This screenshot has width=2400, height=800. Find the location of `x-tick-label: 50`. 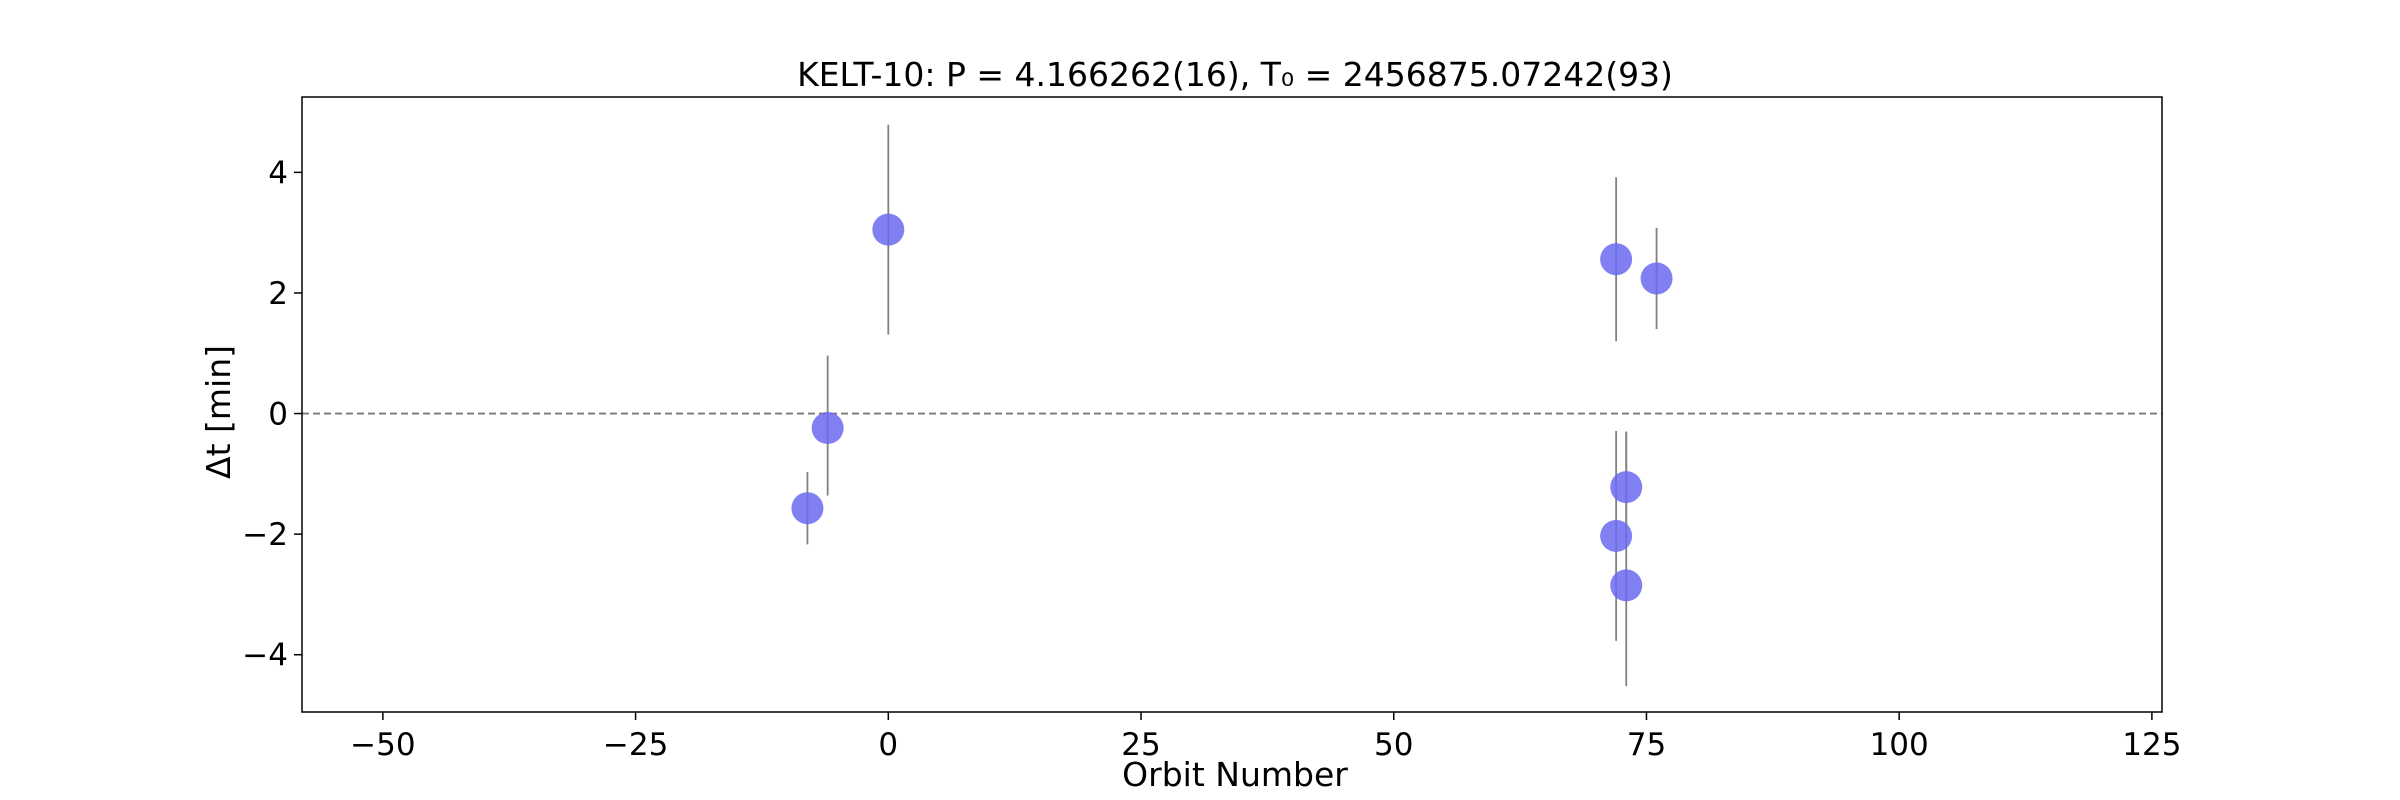

x-tick-label: 50 is located at coordinates (1393, 745).